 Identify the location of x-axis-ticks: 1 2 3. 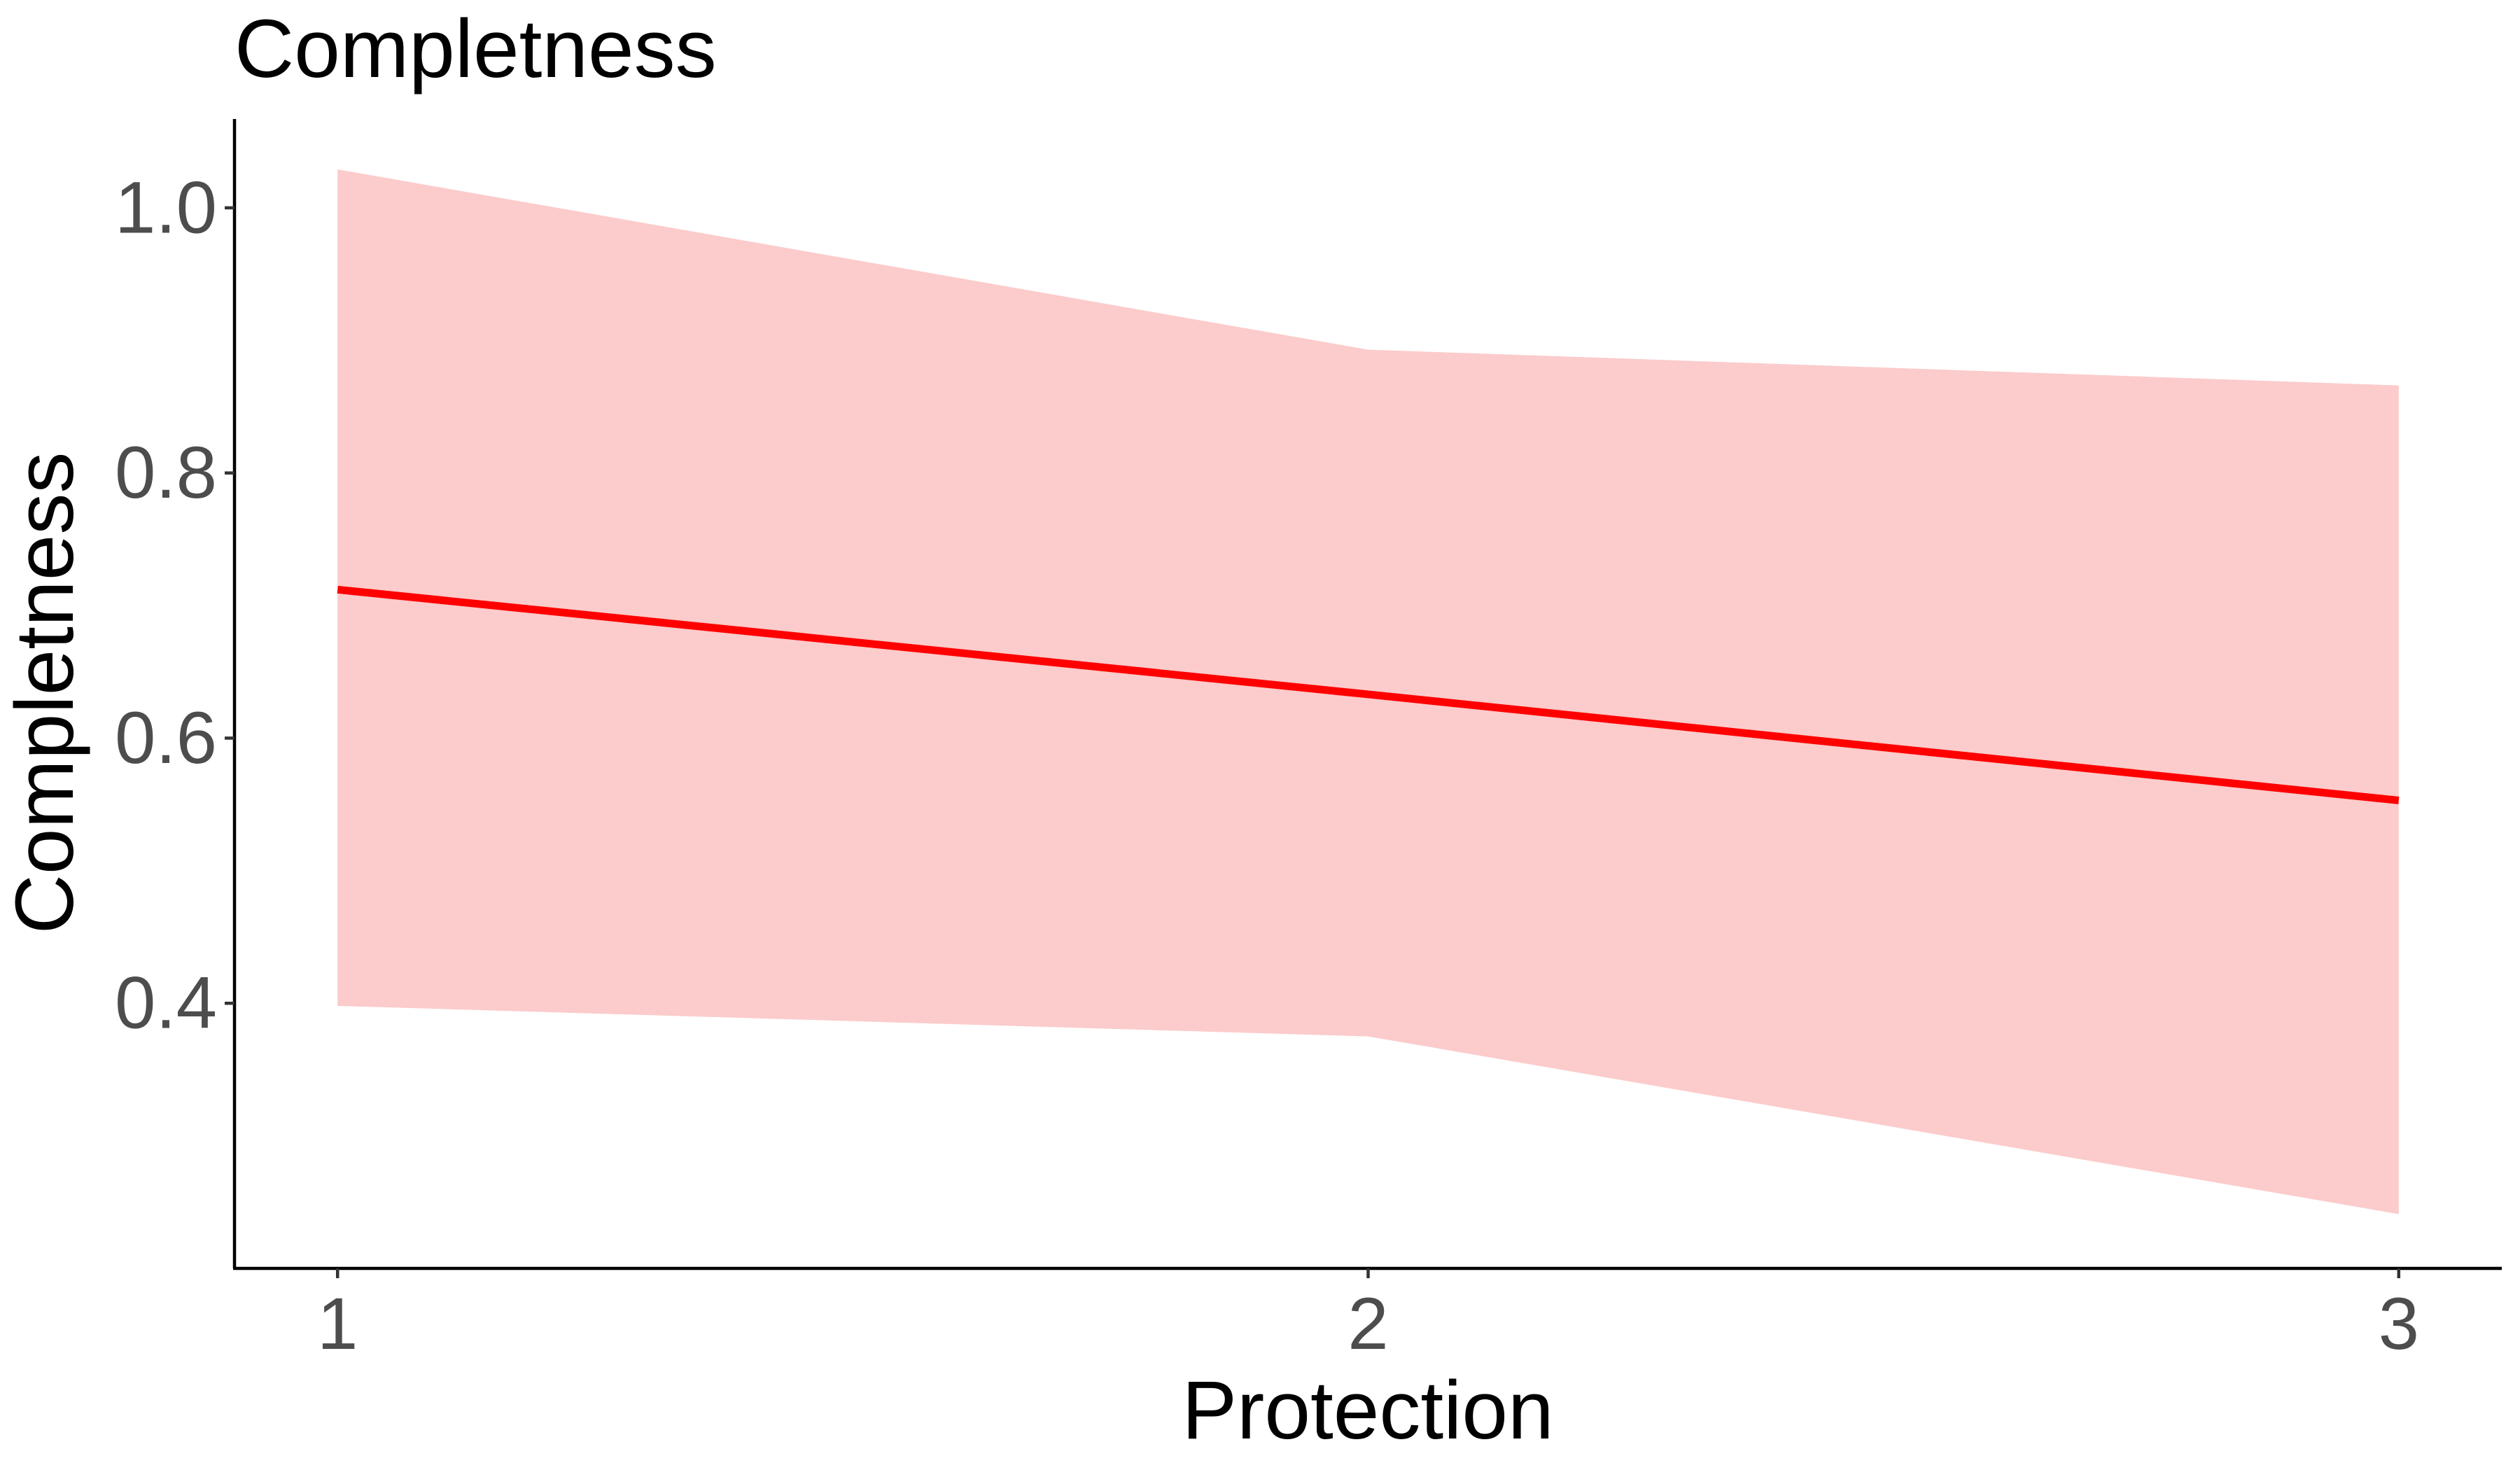
(1368, 1316).